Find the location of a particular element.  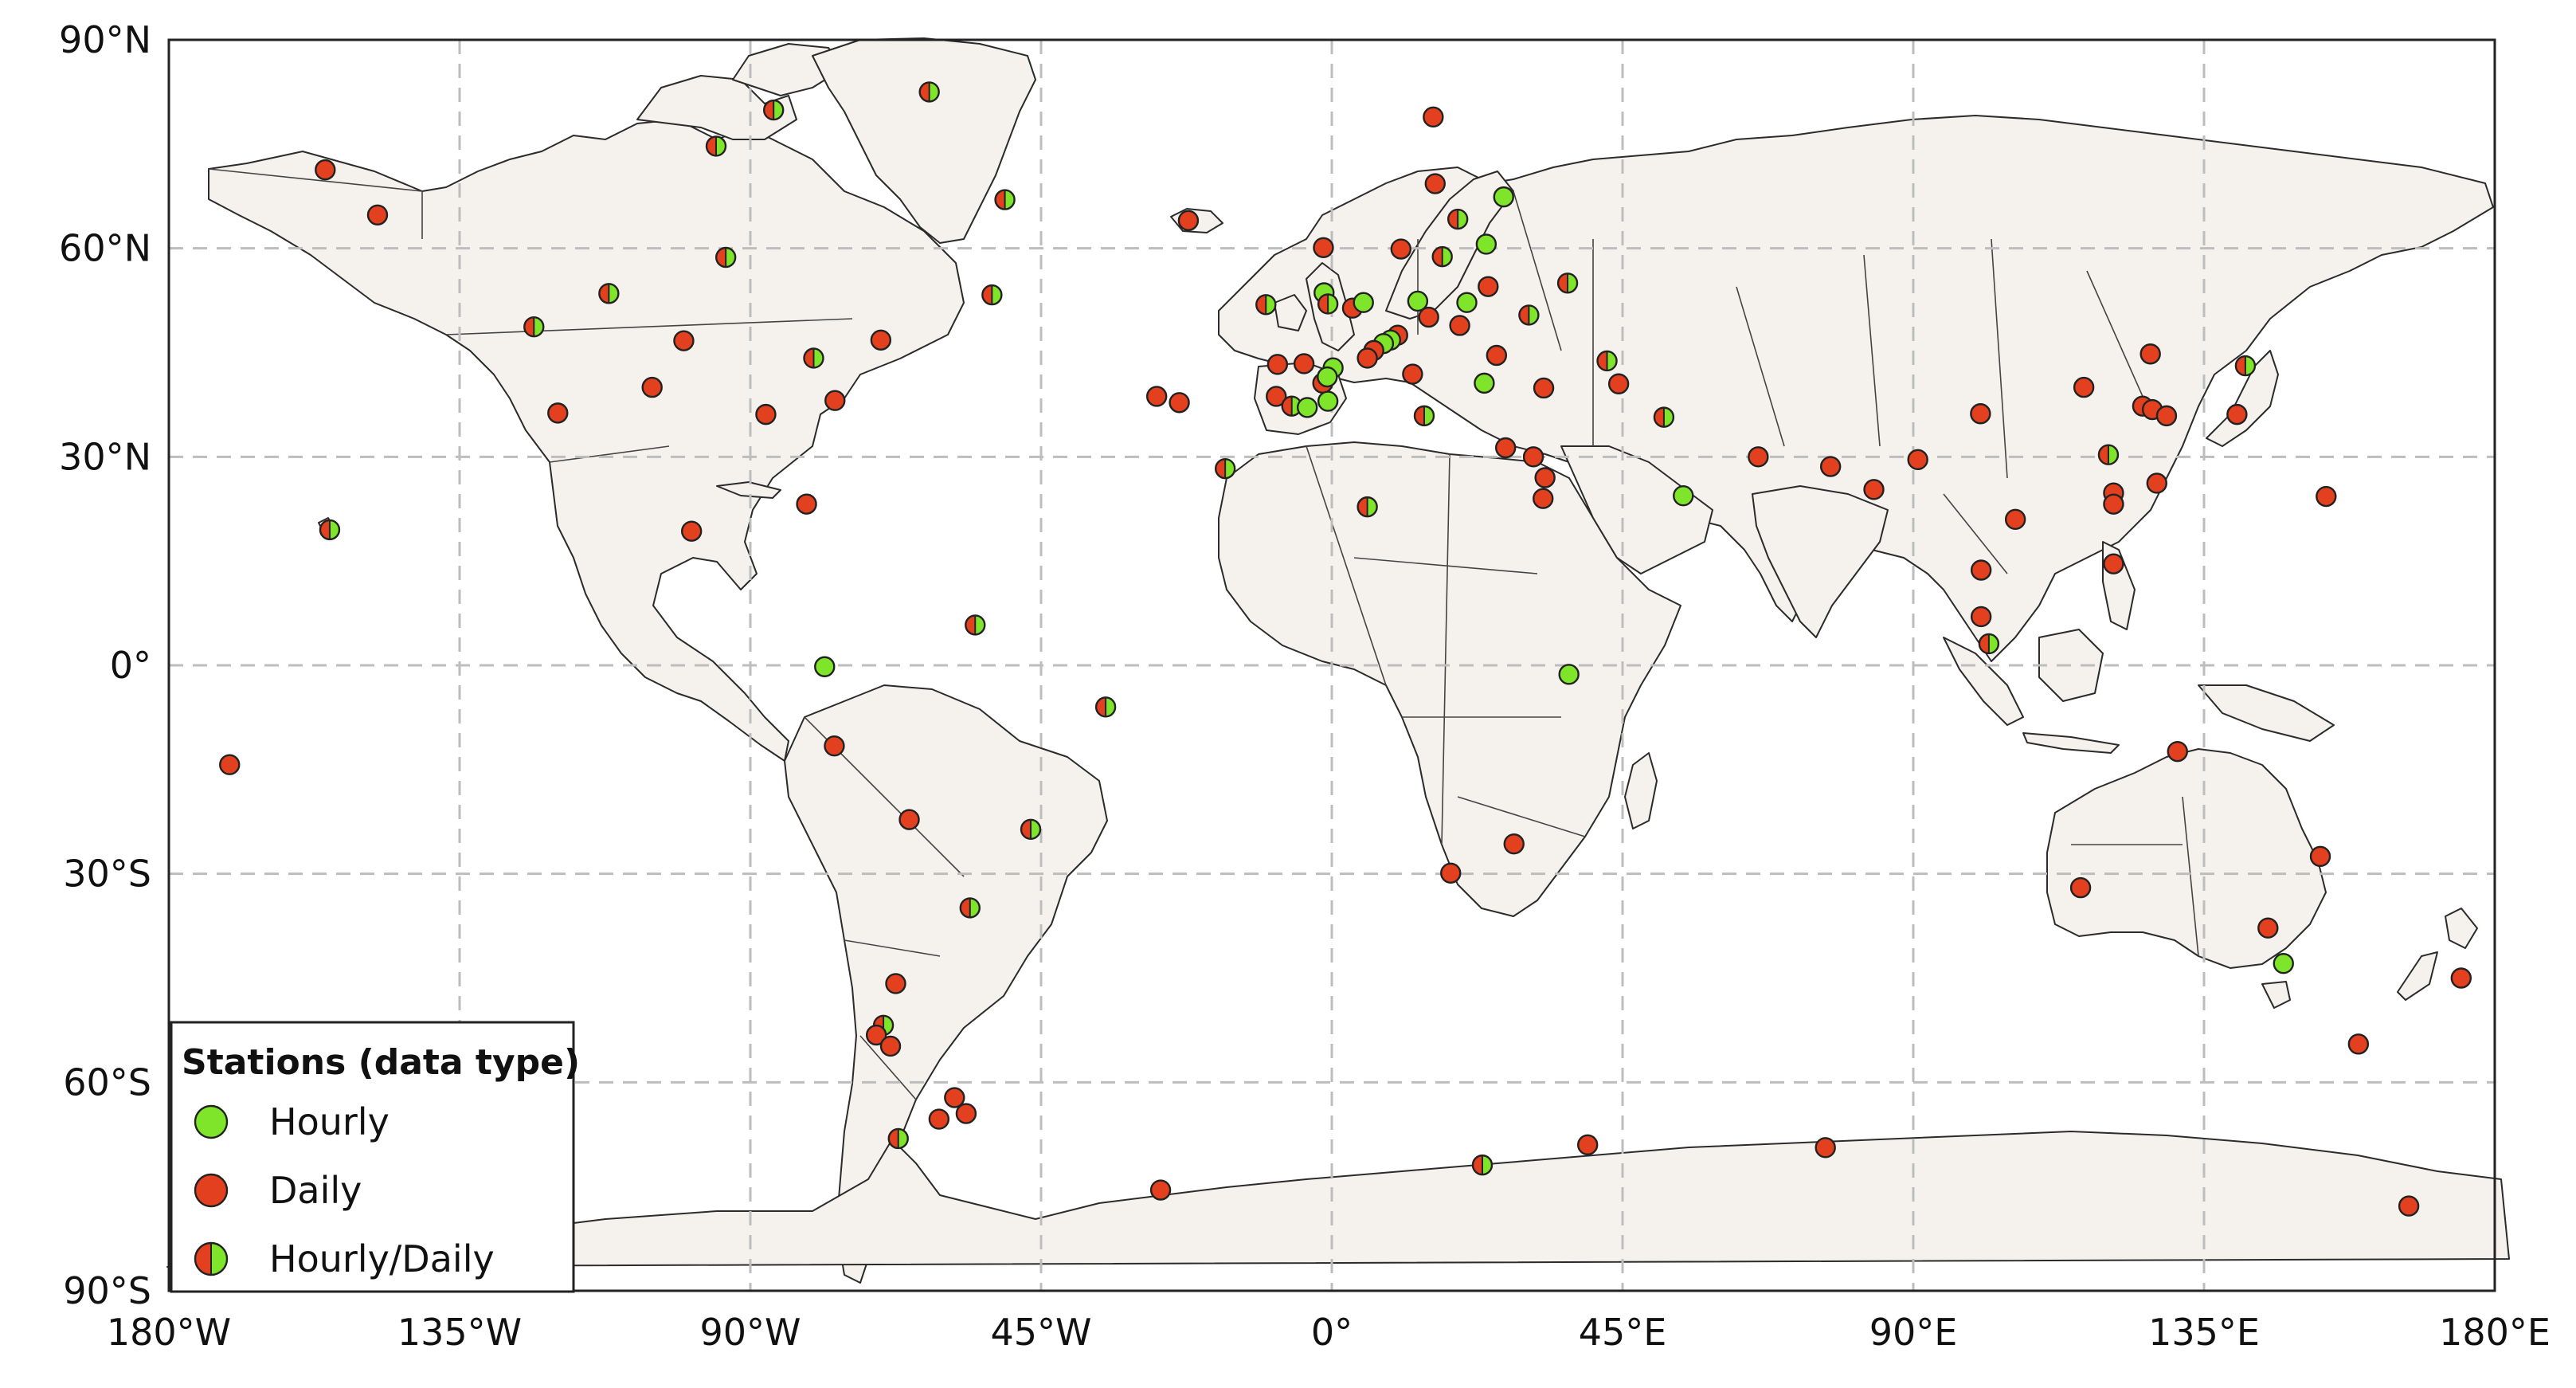

north-america-landmass is located at coordinates (586, 440).